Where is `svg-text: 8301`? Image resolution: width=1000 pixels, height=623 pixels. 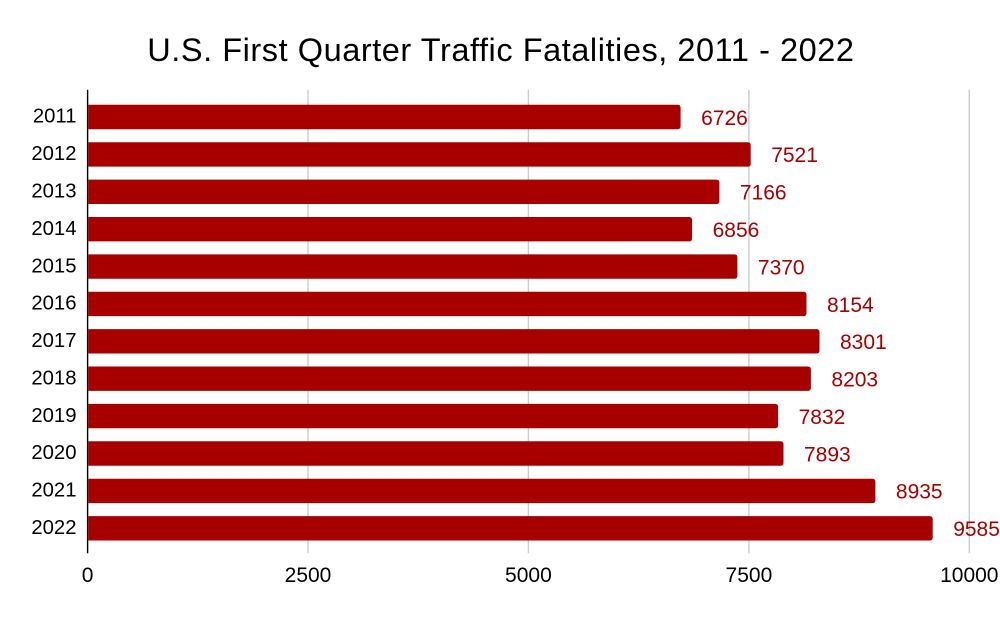 svg-text: 8301 is located at coordinates (863, 342).